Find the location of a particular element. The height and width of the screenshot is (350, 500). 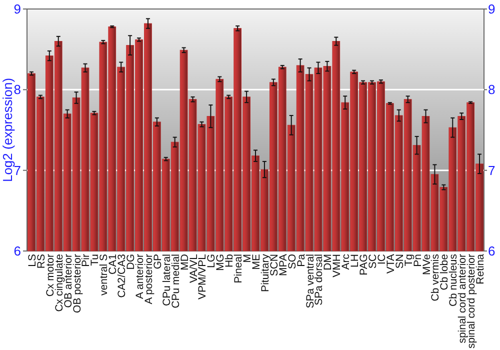

y-tick-label: 9 is located at coordinates (17, 9).